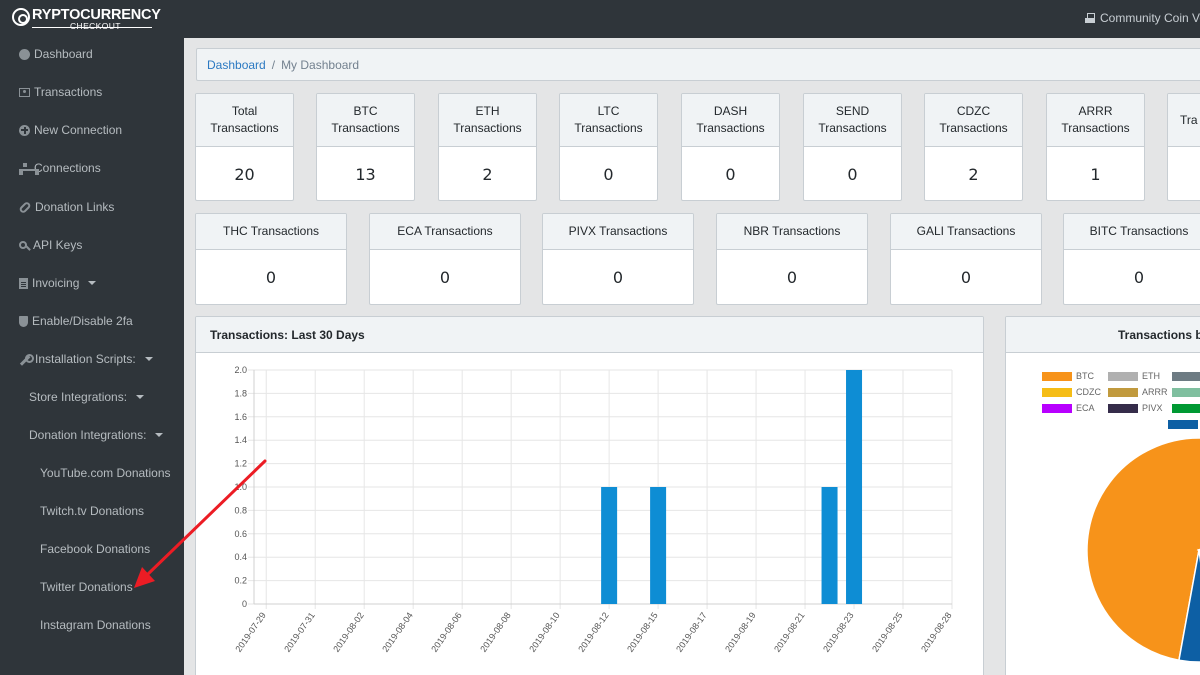 The width and height of the screenshot is (1200, 675). Describe the element at coordinates (1152, 408) in the screenshot. I see `legend-label: PIVX` at that location.